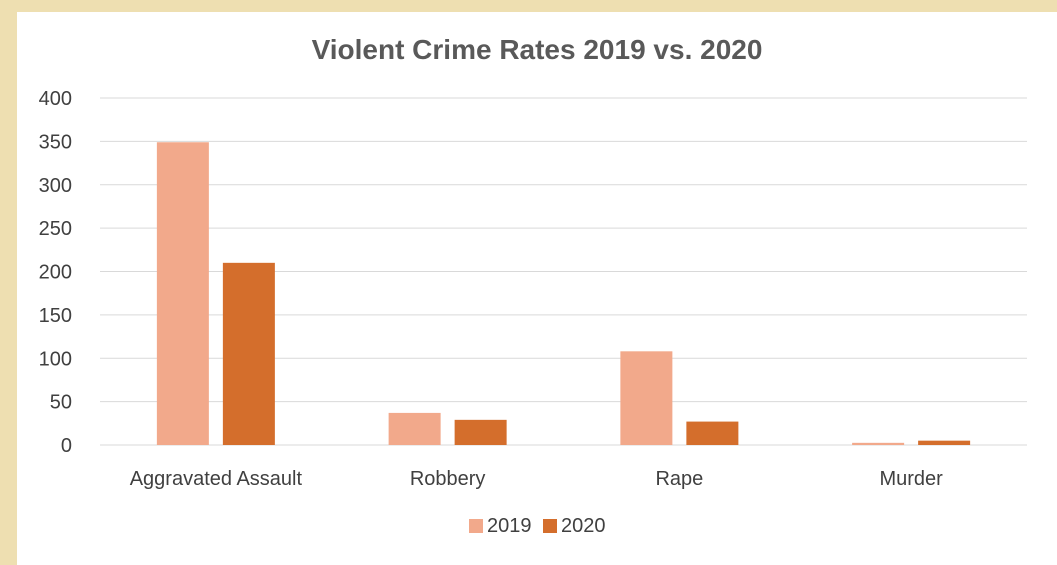 The width and height of the screenshot is (1057, 565). Describe the element at coordinates (216, 479) in the screenshot. I see `x-tick-label: Aggravated Assault` at that location.